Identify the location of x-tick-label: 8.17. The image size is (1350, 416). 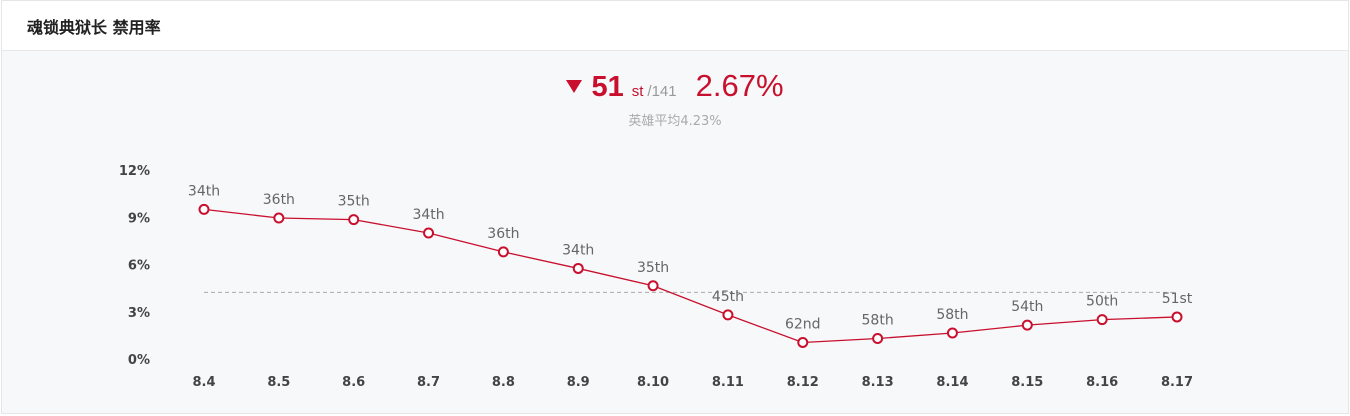
(1177, 382).